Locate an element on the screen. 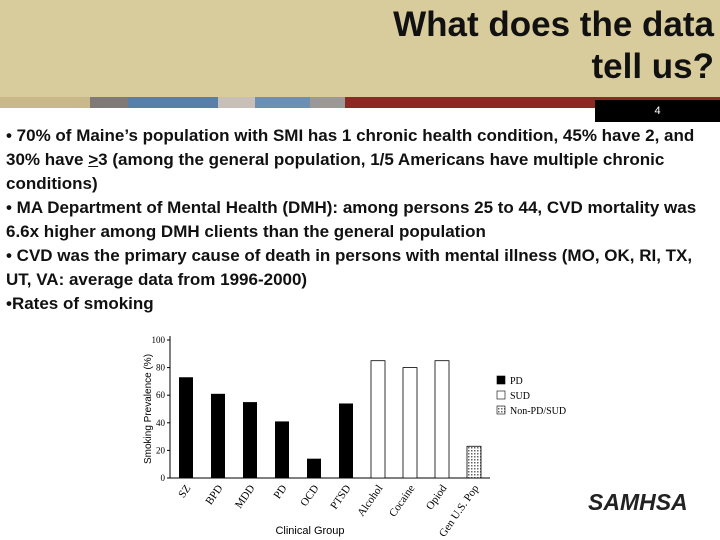 The image size is (720, 540). x-tick-label: Gen U.S. Pop is located at coordinates (459, 510).